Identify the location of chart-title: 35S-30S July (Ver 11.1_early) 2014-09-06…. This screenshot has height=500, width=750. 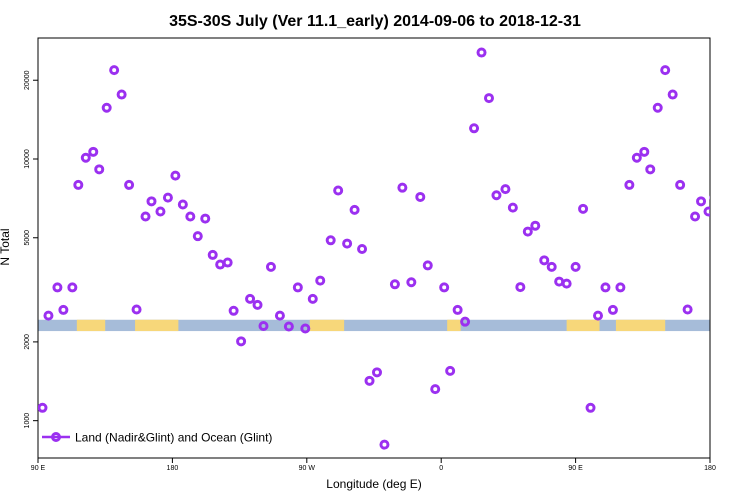
(375, 21).